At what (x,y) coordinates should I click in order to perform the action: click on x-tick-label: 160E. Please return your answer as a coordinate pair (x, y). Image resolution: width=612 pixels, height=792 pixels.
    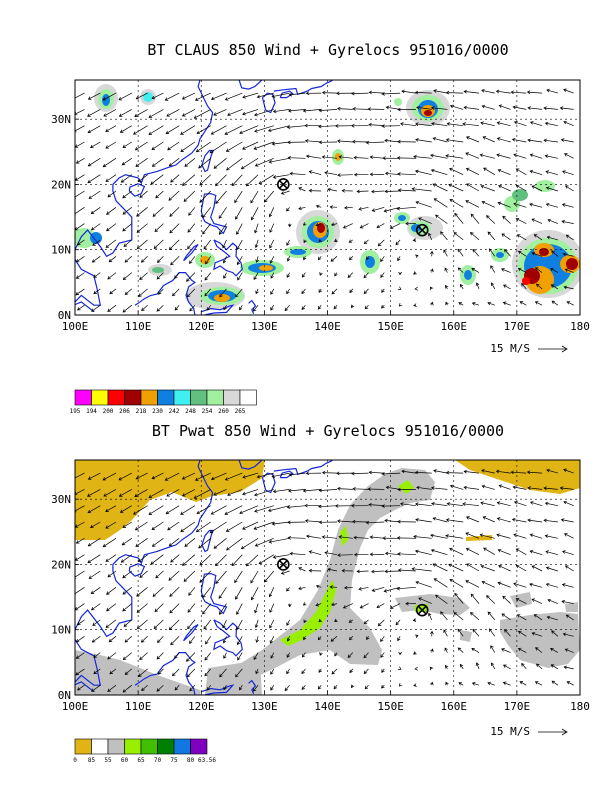
    Looking at the image, I should click on (454, 706).